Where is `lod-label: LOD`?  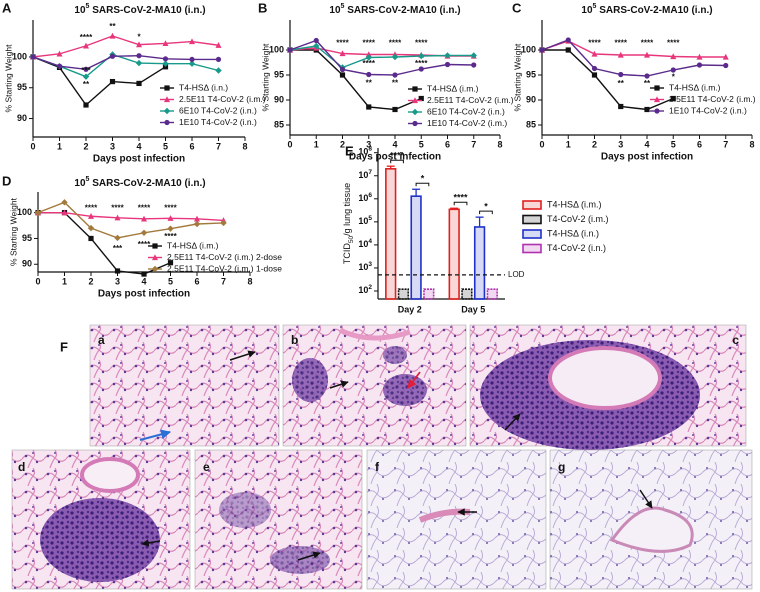
lod-label: LOD is located at coordinates (516, 274).